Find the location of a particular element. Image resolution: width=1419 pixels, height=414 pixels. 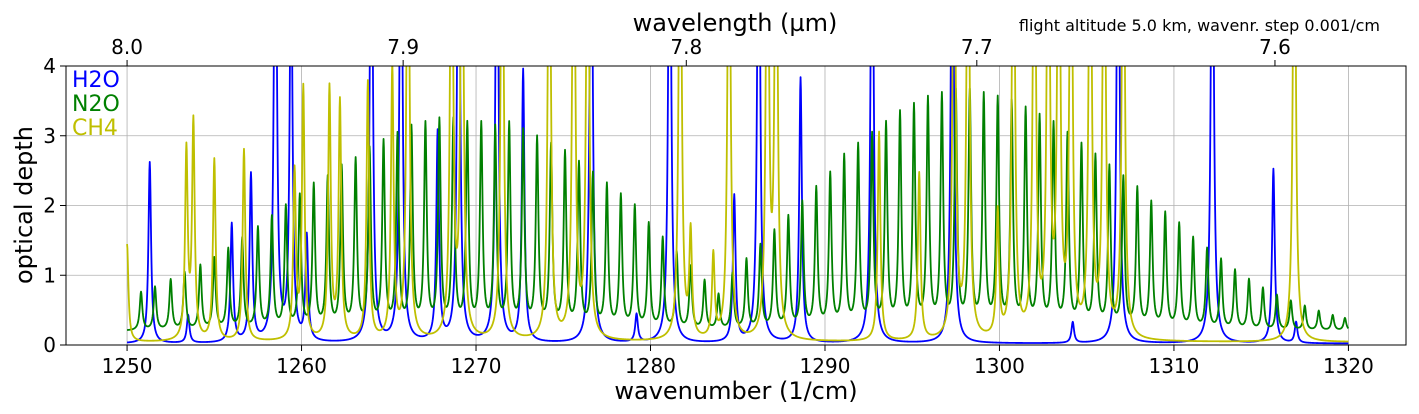

y-tick-label: 0 is located at coordinates (49, 345).